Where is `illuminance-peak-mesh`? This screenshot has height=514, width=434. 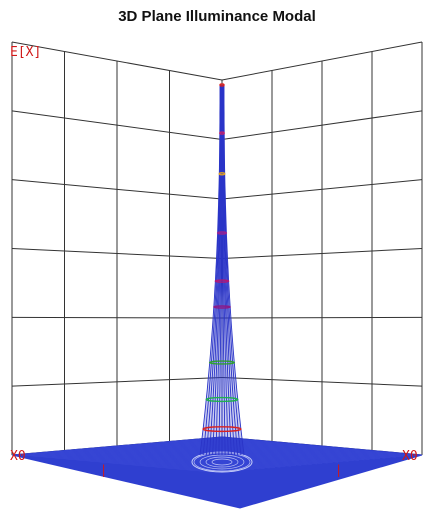 illuminance-peak-mesh is located at coordinates (222, 269).